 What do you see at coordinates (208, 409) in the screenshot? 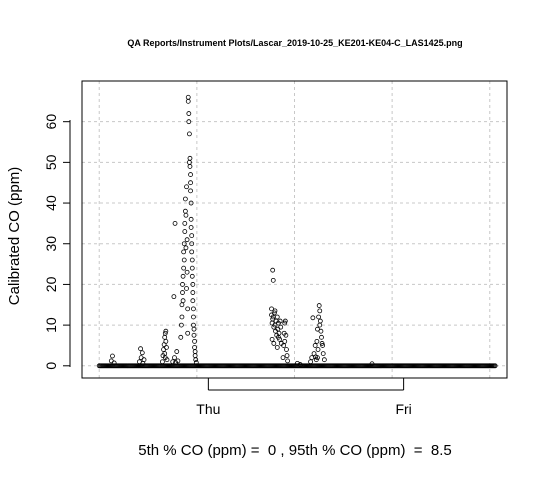
I see `x-tick-label: Thu` at bounding box center [208, 409].